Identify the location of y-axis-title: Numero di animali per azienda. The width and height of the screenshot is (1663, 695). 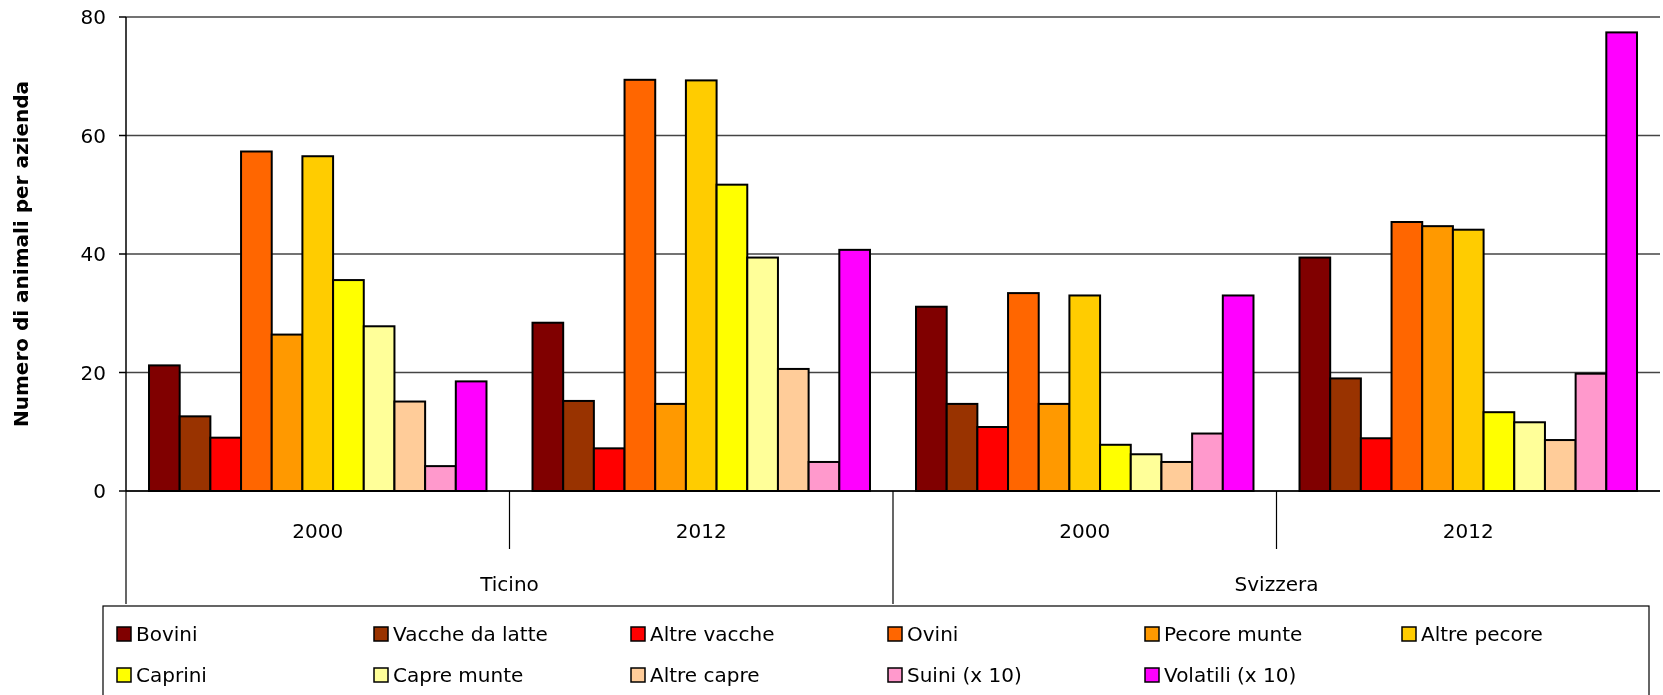
(21, 254).